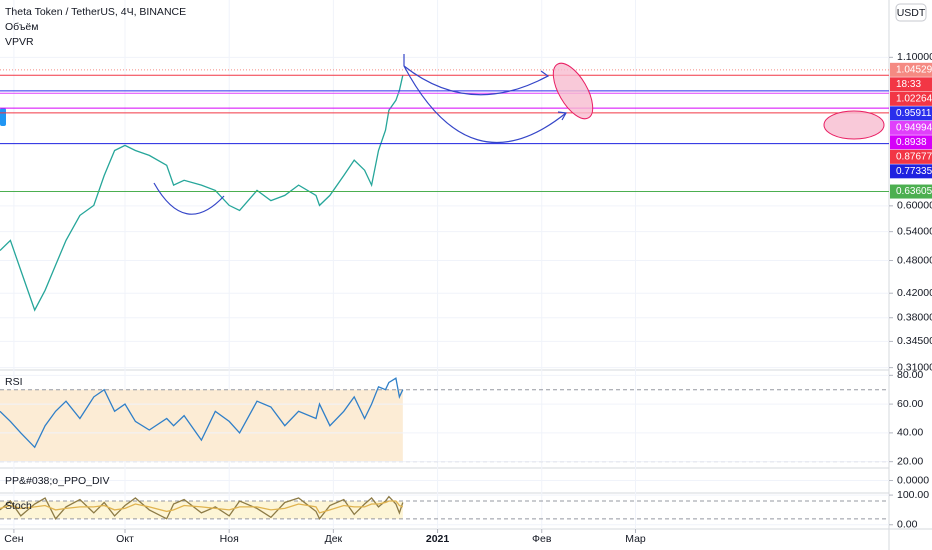  I want to click on x-tick-label: Дек, so click(334, 539).